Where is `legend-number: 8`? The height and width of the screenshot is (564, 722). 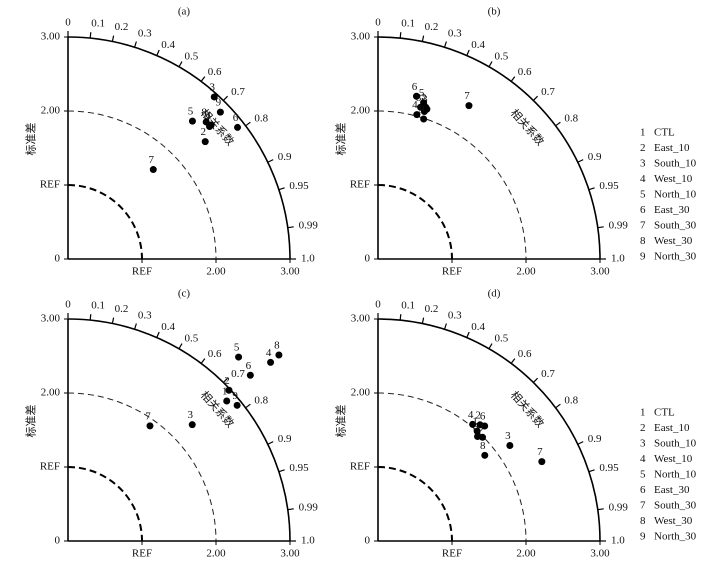
legend-number: 8 is located at coordinates (643, 521).